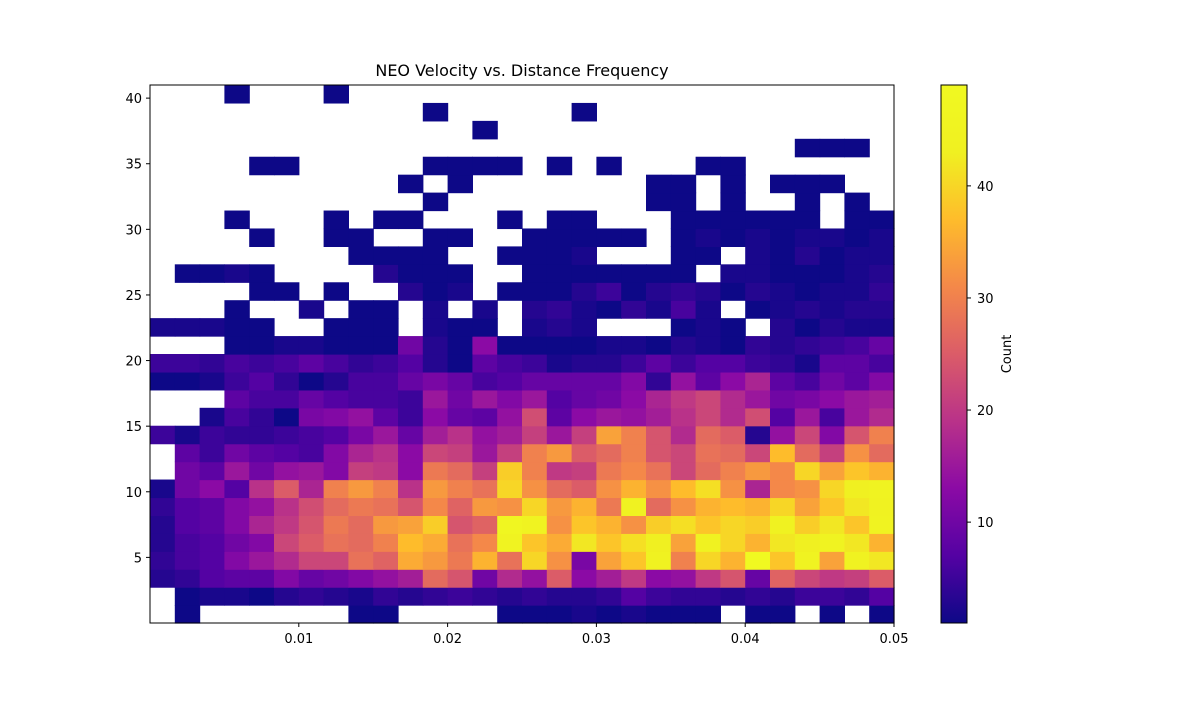  I want to click on colorbar-tick-label: 20, so click(985, 411).